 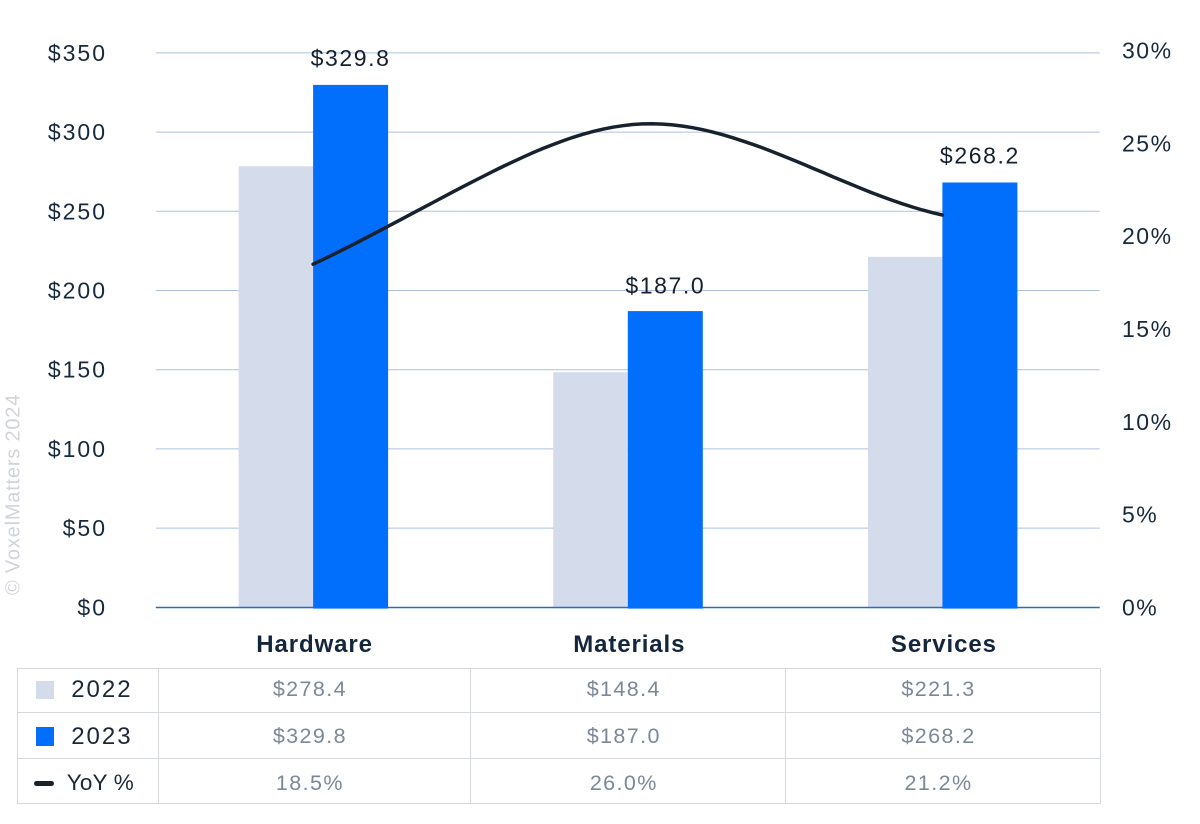 I want to click on svg-text: $250, so click(x=77, y=211).